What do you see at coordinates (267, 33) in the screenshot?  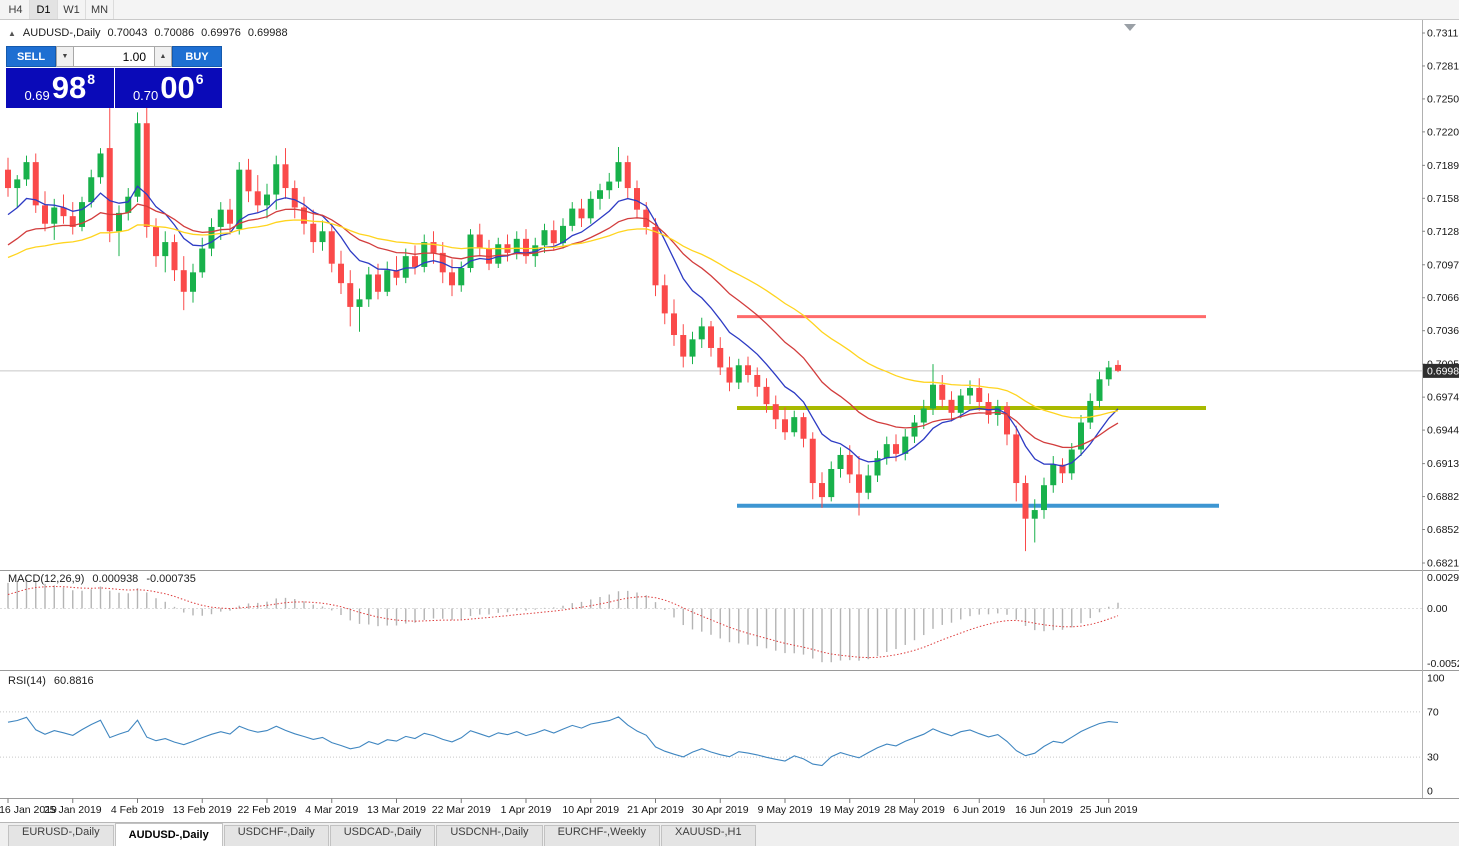 I see `ohlc-close: 0.69988` at bounding box center [267, 33].